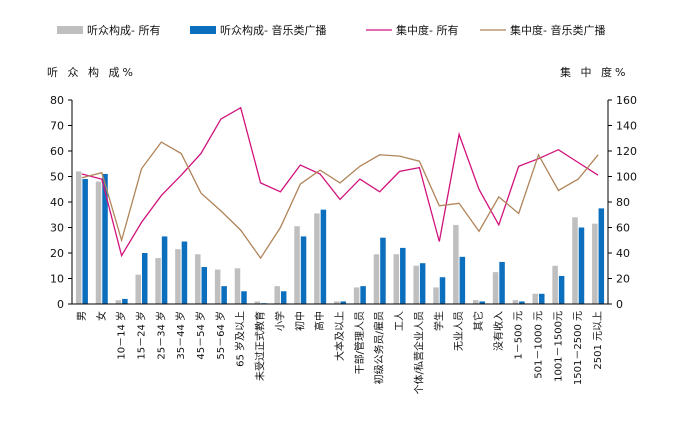 The height and width of the screenshot is (431, 700). Describe the element at coordinates (626, 177) in the screenshot. I see `y2-tick-label: 100` at that location.